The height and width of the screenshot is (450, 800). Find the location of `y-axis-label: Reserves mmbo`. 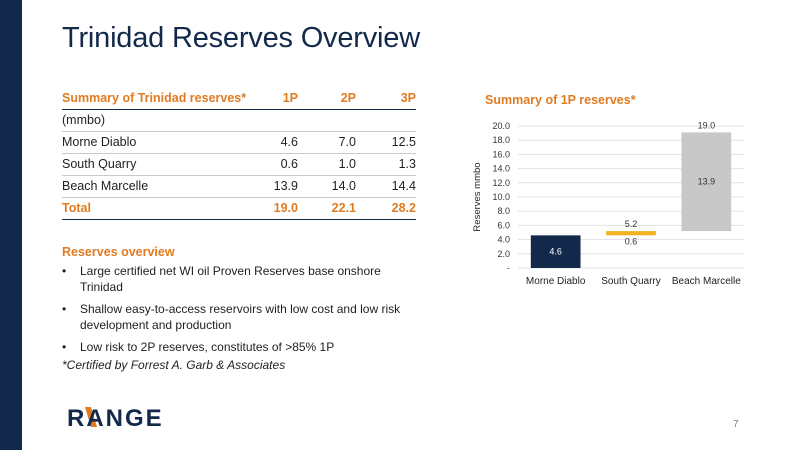

y-axis-label: Reserves mmbo is located at coordinates (477, 196).